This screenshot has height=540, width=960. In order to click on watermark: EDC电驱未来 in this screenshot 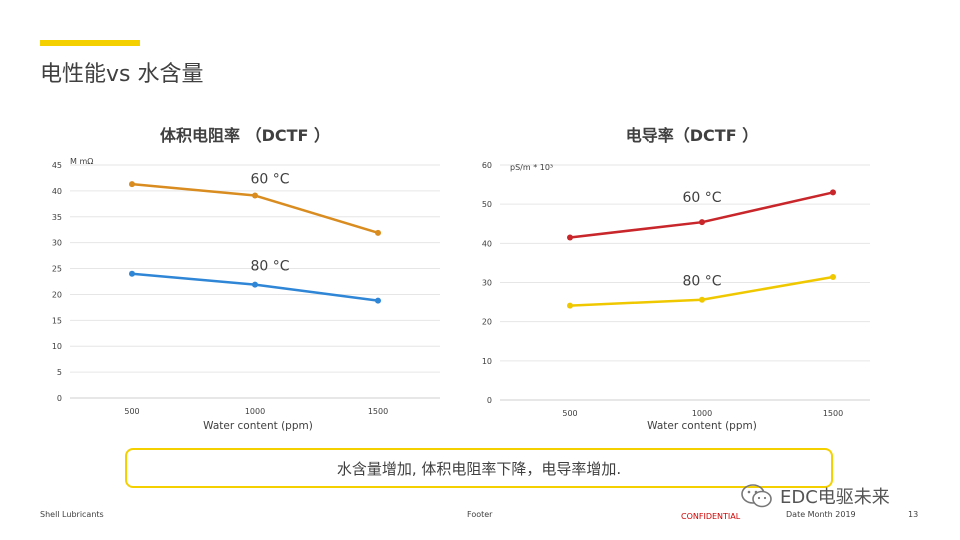, I will do `click(815, 496)`.